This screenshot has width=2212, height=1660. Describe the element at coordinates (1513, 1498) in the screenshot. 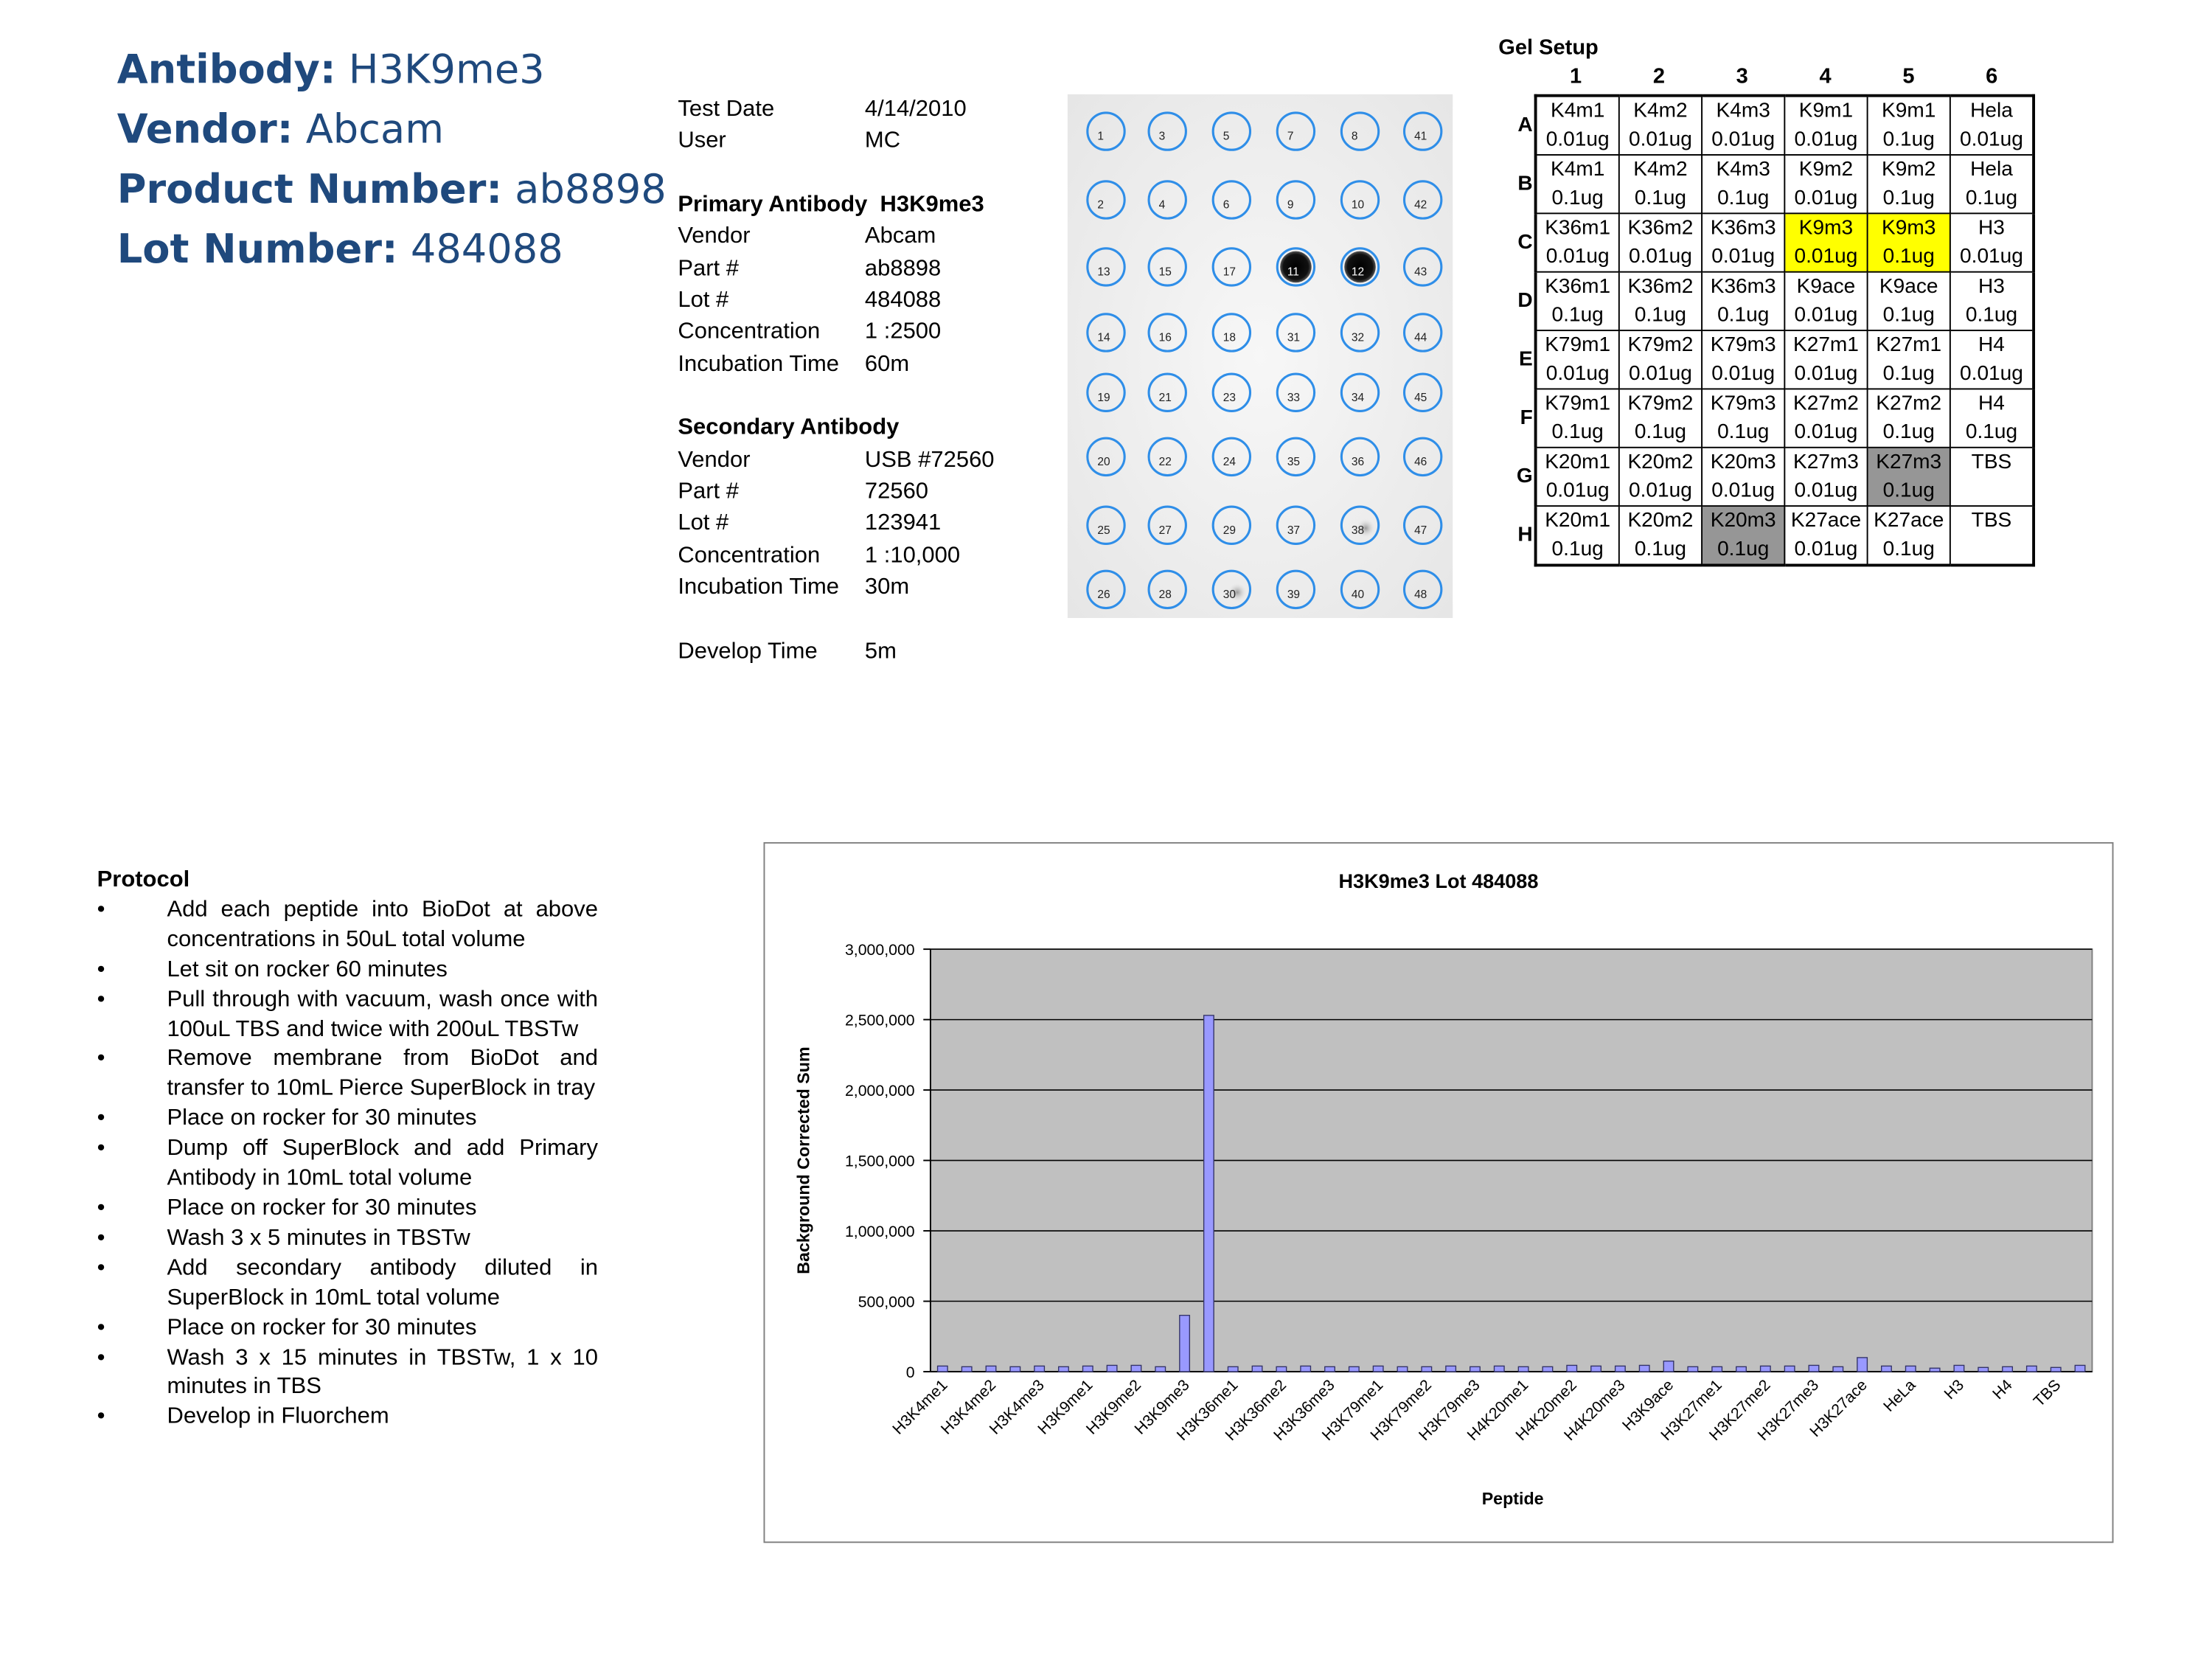

I see `x-axis-label: Peptide` at that location.